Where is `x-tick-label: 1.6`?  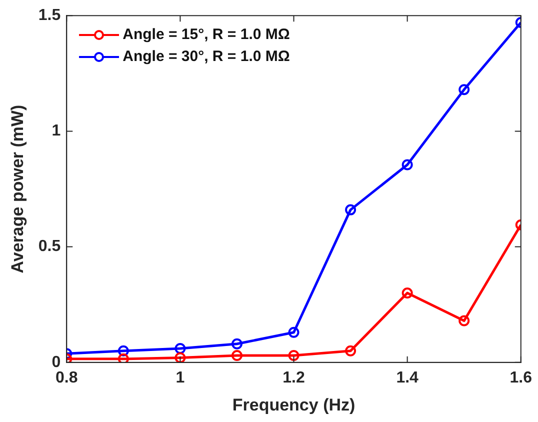 x-tick-label: 1.6 is located at coordinates (521, 377).